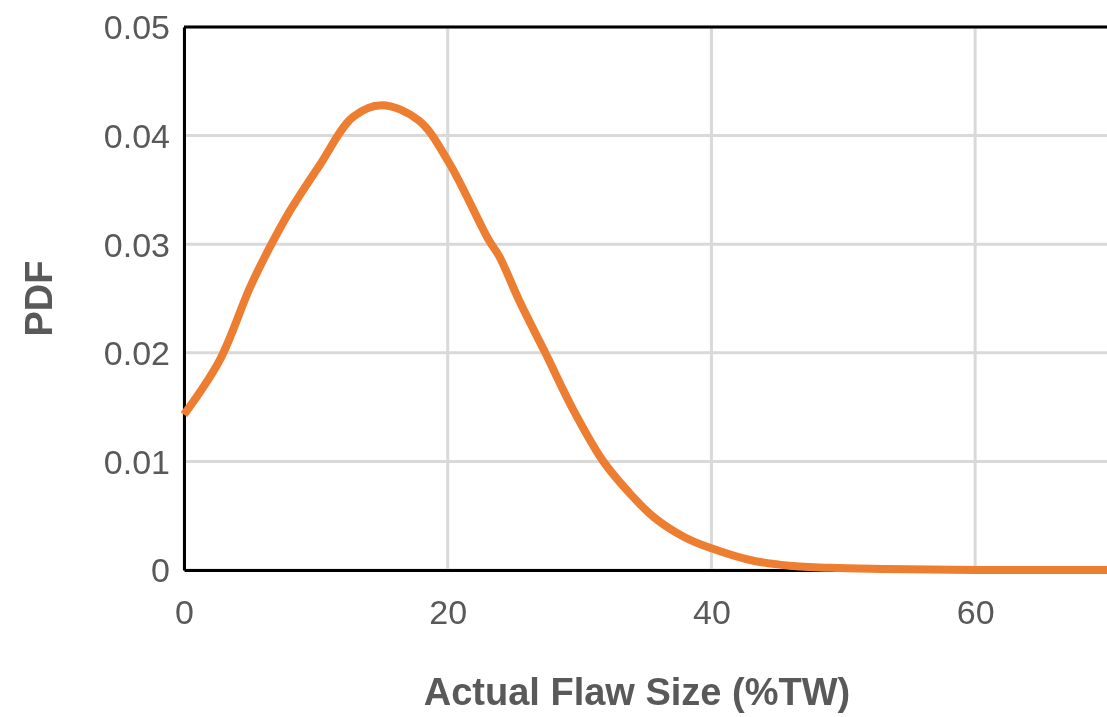 This screenshot has height=717, width=1107. I want to click on y-tick-label: 0.04, so click(136, 136).